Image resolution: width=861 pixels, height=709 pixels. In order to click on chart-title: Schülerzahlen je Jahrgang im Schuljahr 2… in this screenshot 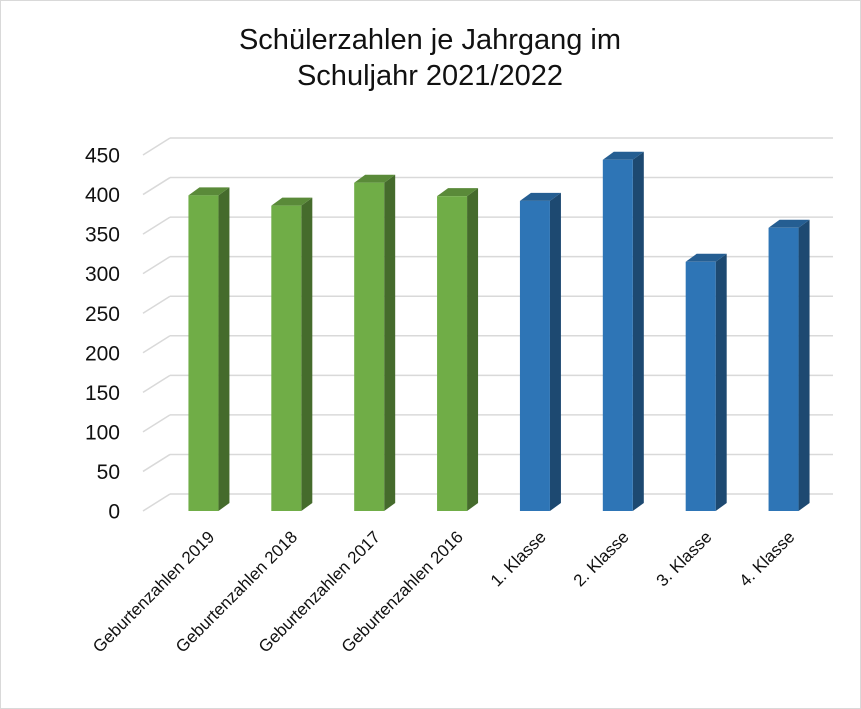, I will do `click(430, 58)`.